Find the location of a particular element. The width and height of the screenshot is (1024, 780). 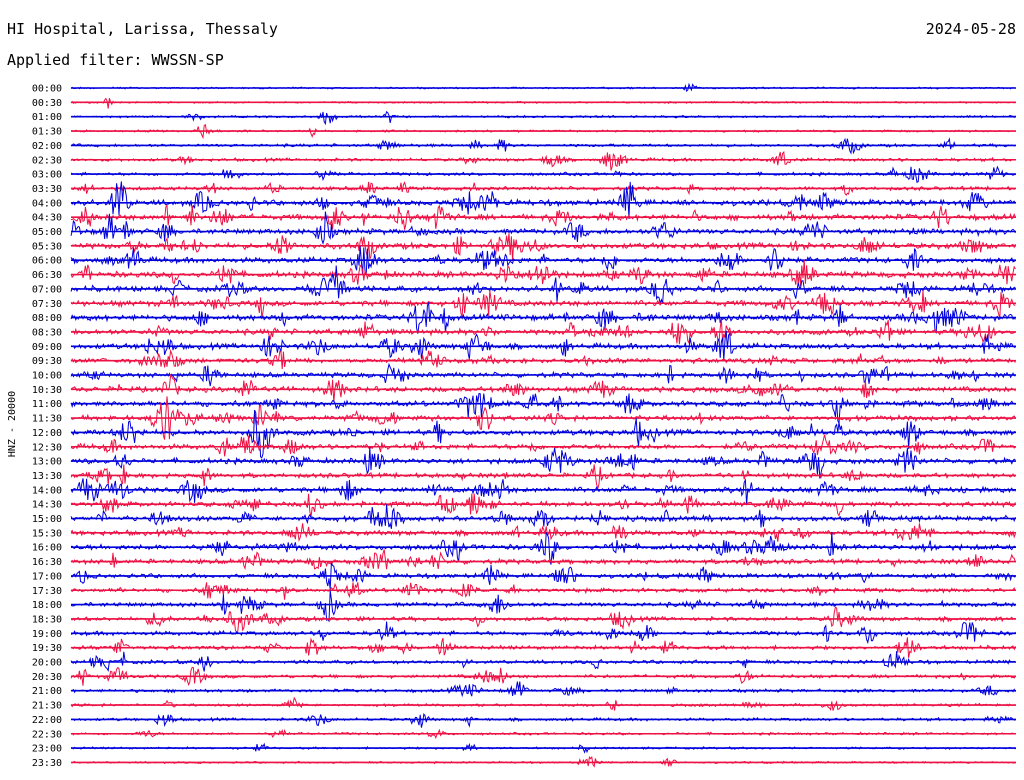

row-time-label: 00:00 is located at coordinates (47, 89).